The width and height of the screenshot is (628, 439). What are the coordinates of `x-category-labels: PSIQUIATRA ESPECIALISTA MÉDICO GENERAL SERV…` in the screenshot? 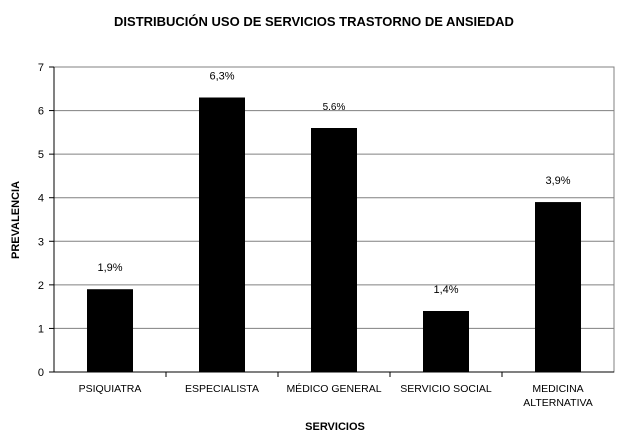 It's located at (336, 395).